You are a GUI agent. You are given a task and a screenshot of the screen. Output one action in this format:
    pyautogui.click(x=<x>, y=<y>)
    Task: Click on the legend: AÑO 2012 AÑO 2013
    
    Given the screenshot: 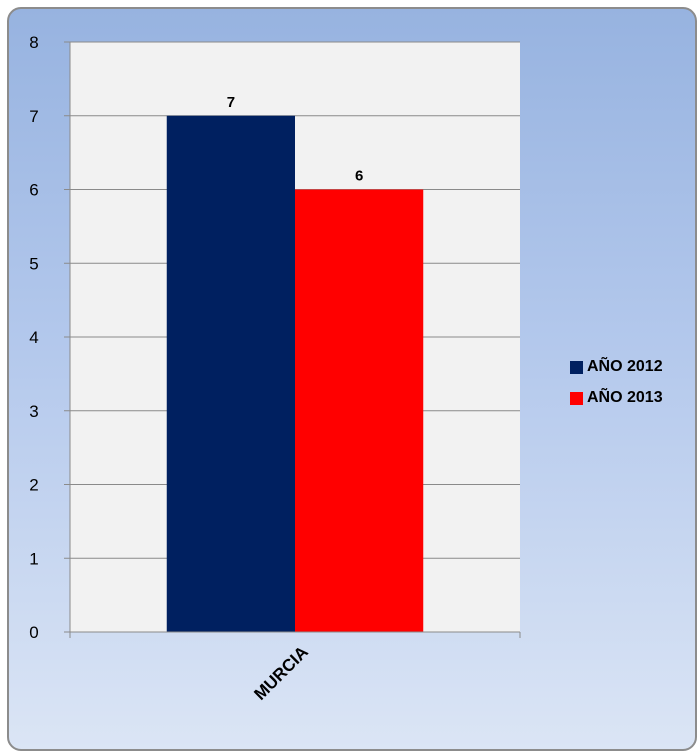 What is the action you would take?
    pyautogui.click(x=616, y=388)
    